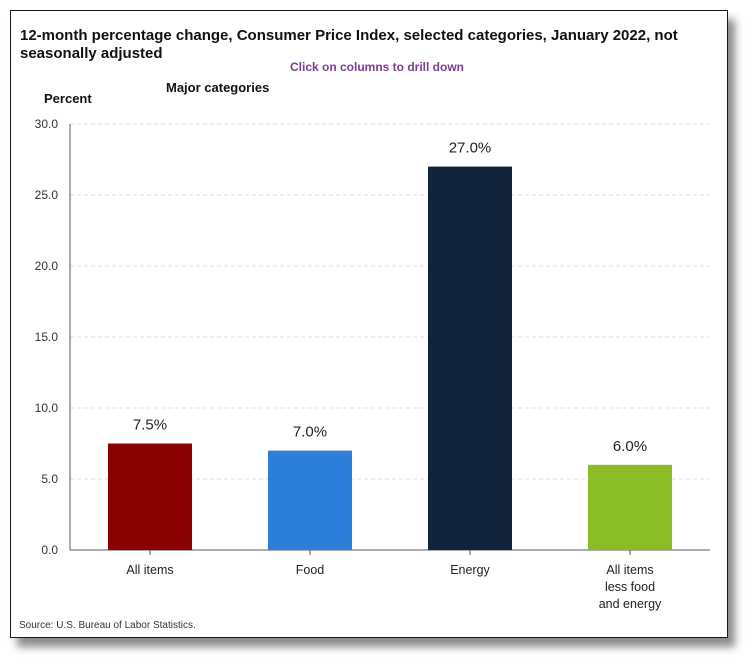 The image size is (754, 666). I want to click on y-tick-label: 25.0, so click(47, 195).